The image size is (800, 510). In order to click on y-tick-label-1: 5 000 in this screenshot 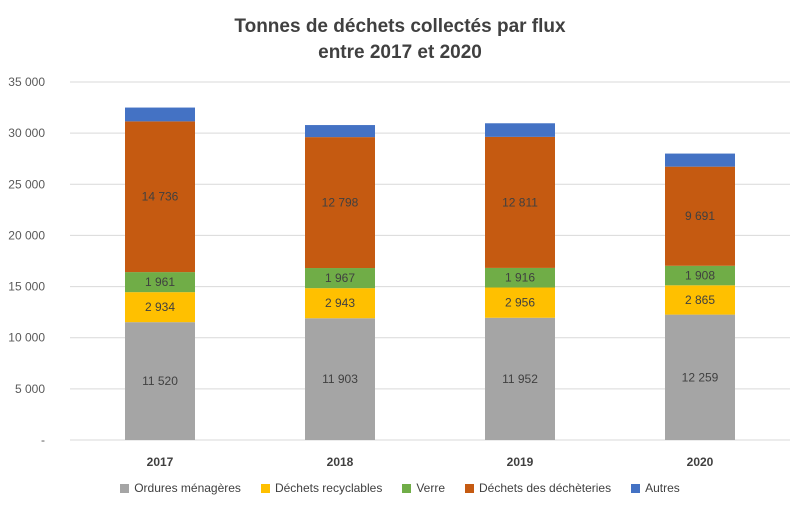, I will do `click(30, 389)`.